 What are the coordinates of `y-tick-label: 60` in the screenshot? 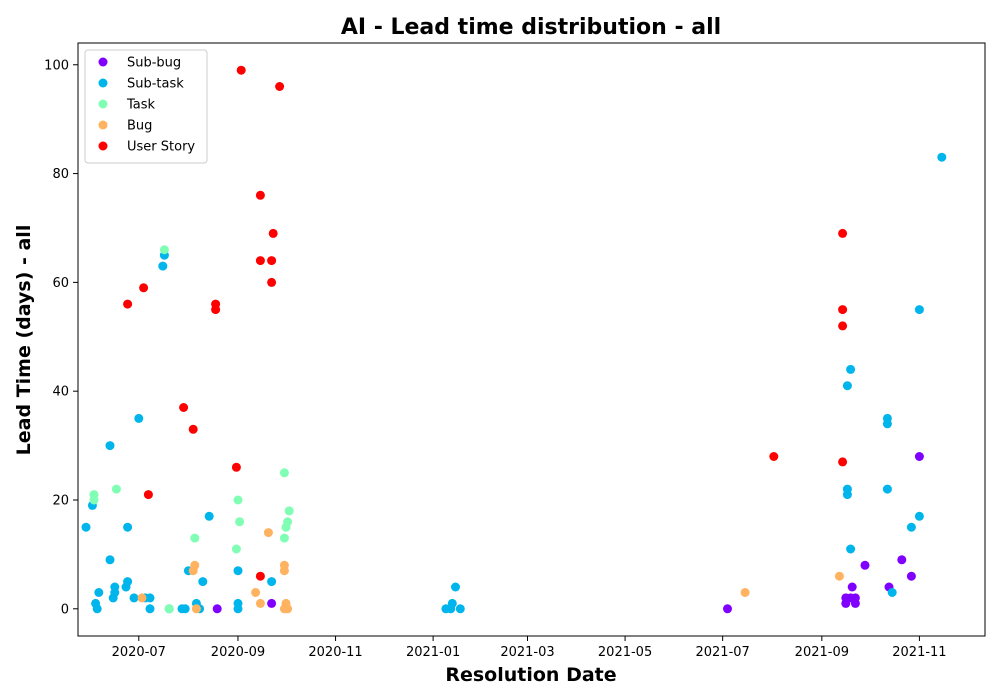 It's located at (60, 283).